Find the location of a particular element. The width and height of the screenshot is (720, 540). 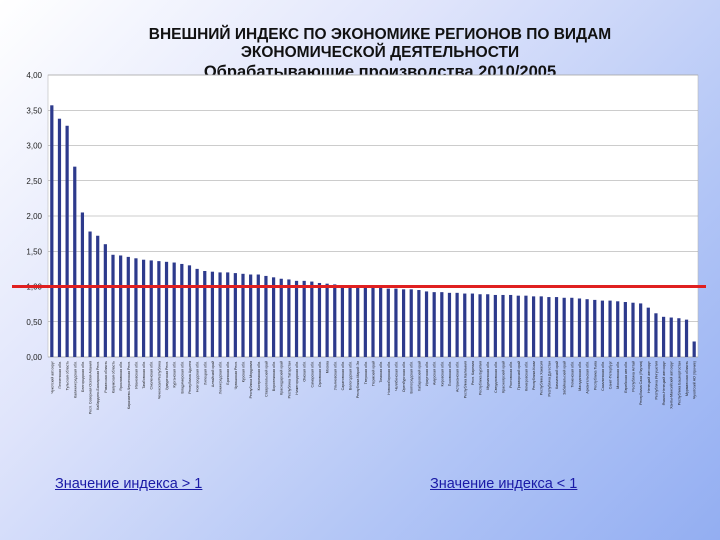

x-tick-label: Орловская обл. is located at coordinates (320, 374).